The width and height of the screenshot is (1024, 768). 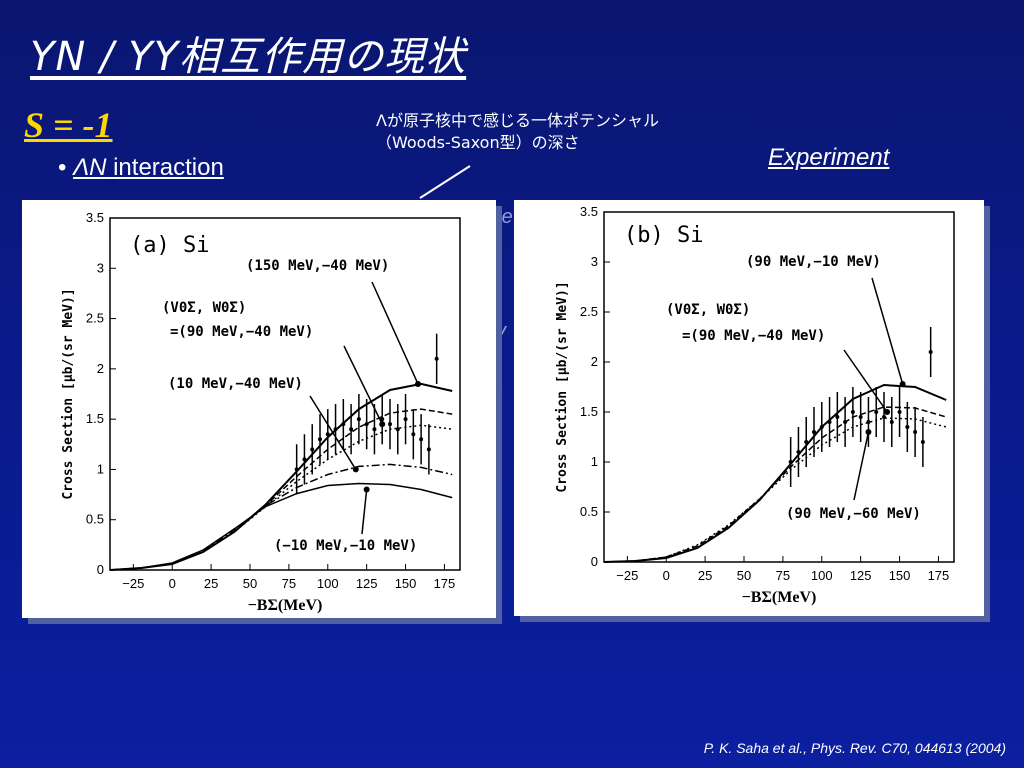 What do you see at coordinates (445, 182) in the screenshot?
I see `pointer-line-segment` at bounding box center [445, 182].